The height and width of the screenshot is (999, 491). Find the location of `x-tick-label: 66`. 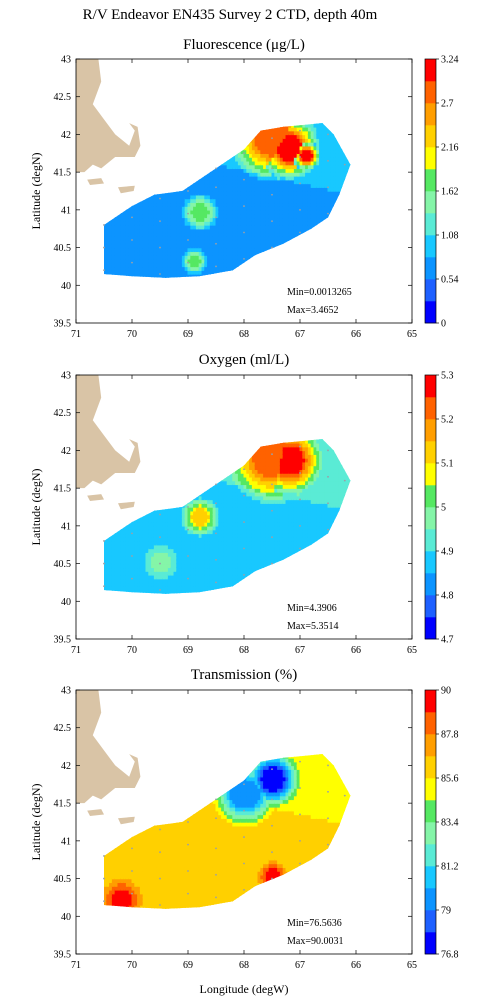

x-tick-label: 66 is located at coordinates (356, 334).